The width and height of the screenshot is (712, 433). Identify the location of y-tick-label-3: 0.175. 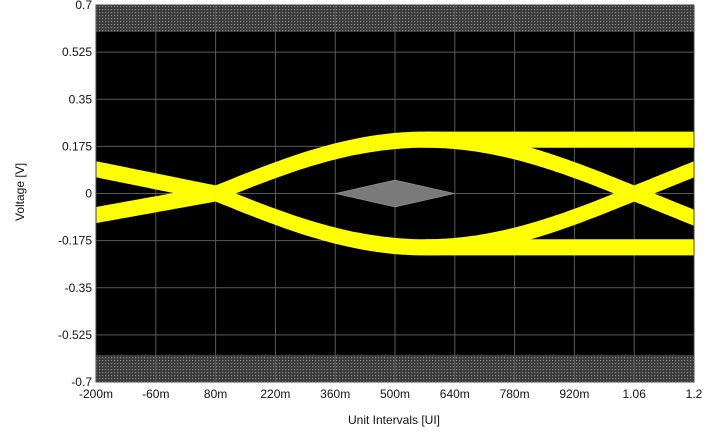
(77, 146).